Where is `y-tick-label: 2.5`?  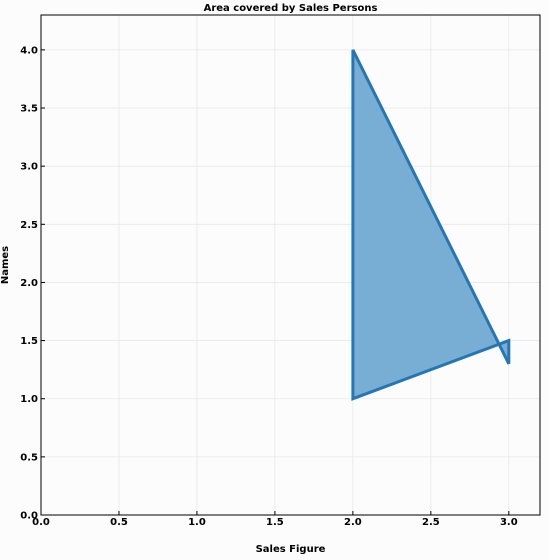
y-tick-label: 2.5 is located at coordinates (29, 225).